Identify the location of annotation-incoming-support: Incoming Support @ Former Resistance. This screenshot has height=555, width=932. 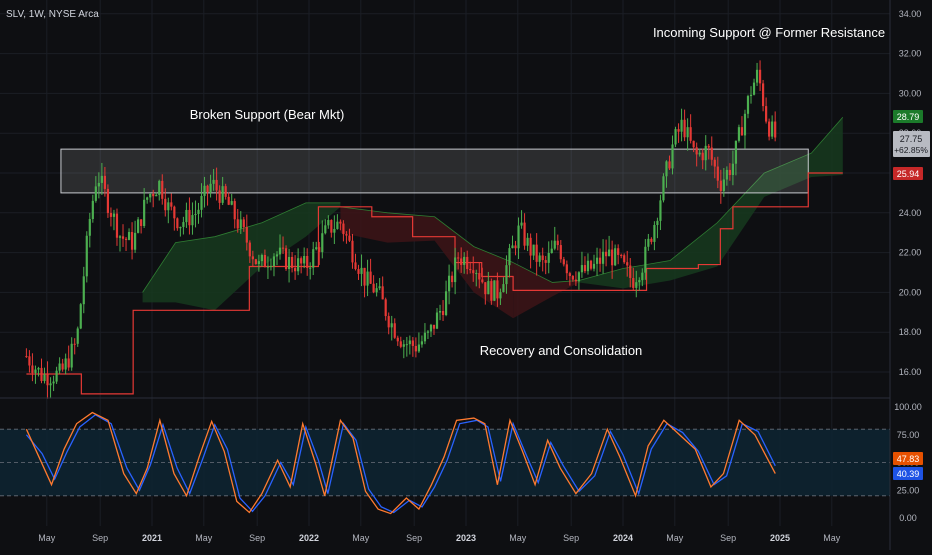
(769, 32).